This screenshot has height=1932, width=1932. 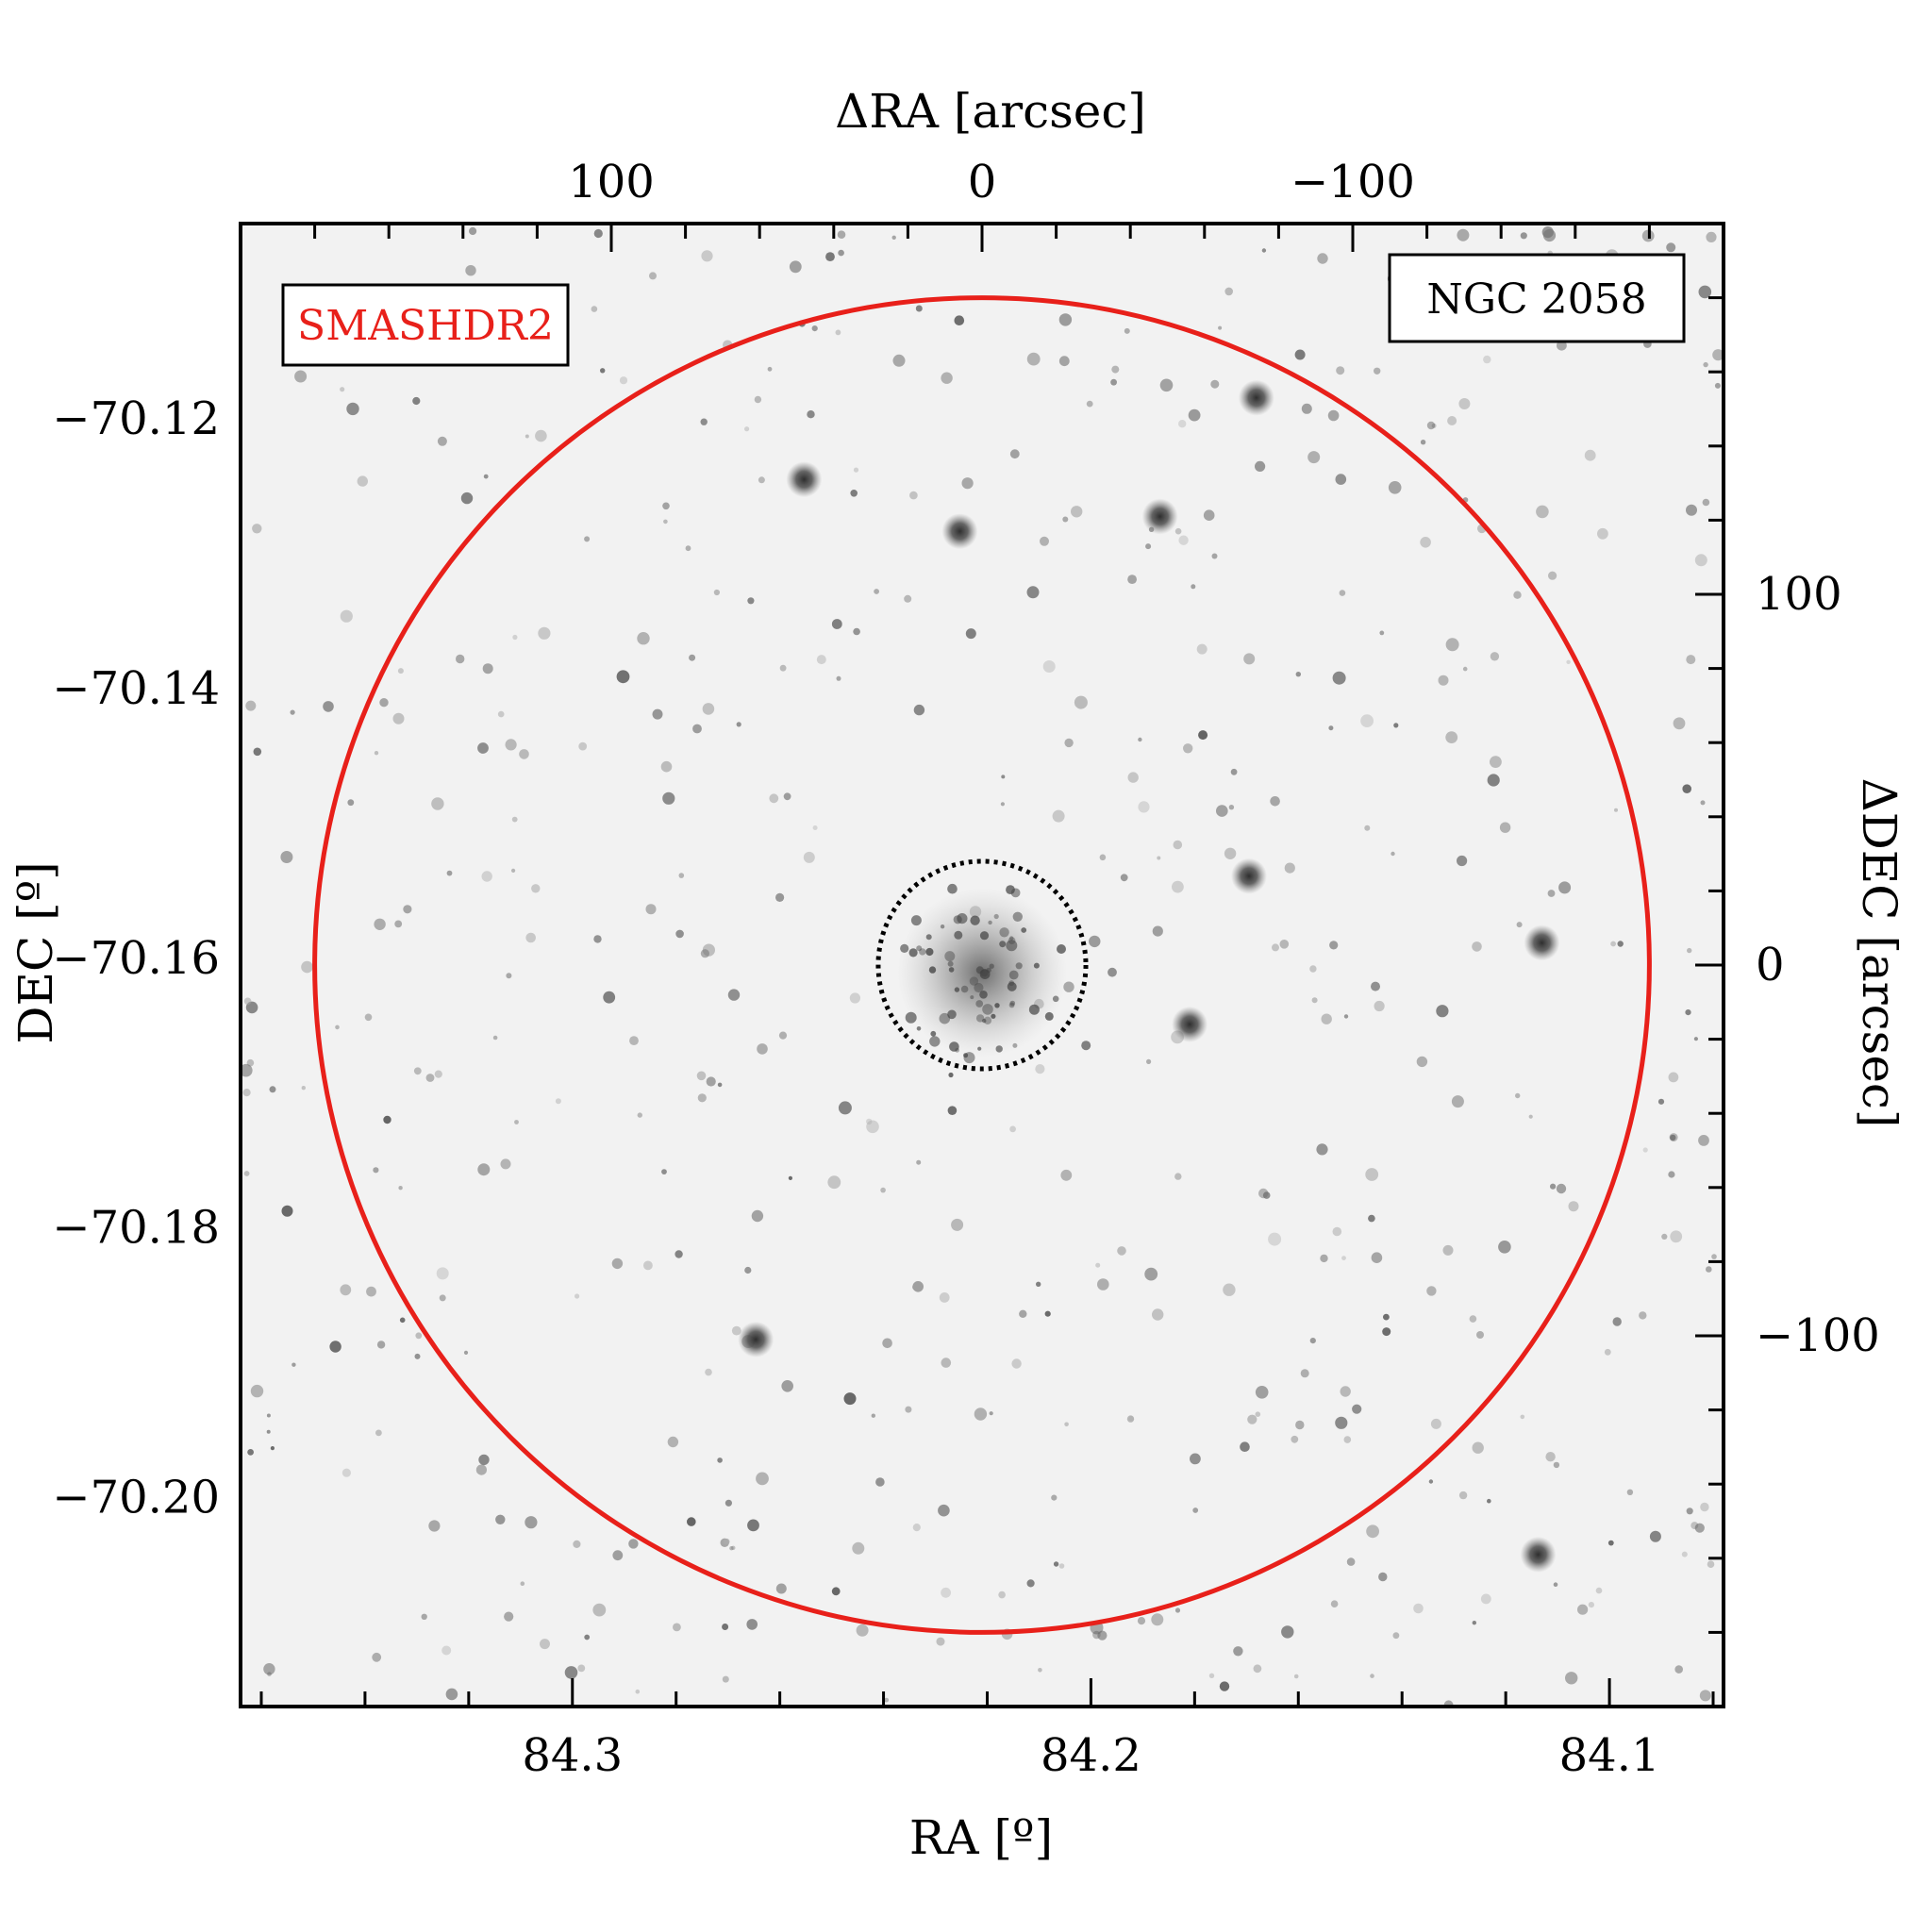 I want to click on target-label: NGC 2058, so click(x=1536, y=299).